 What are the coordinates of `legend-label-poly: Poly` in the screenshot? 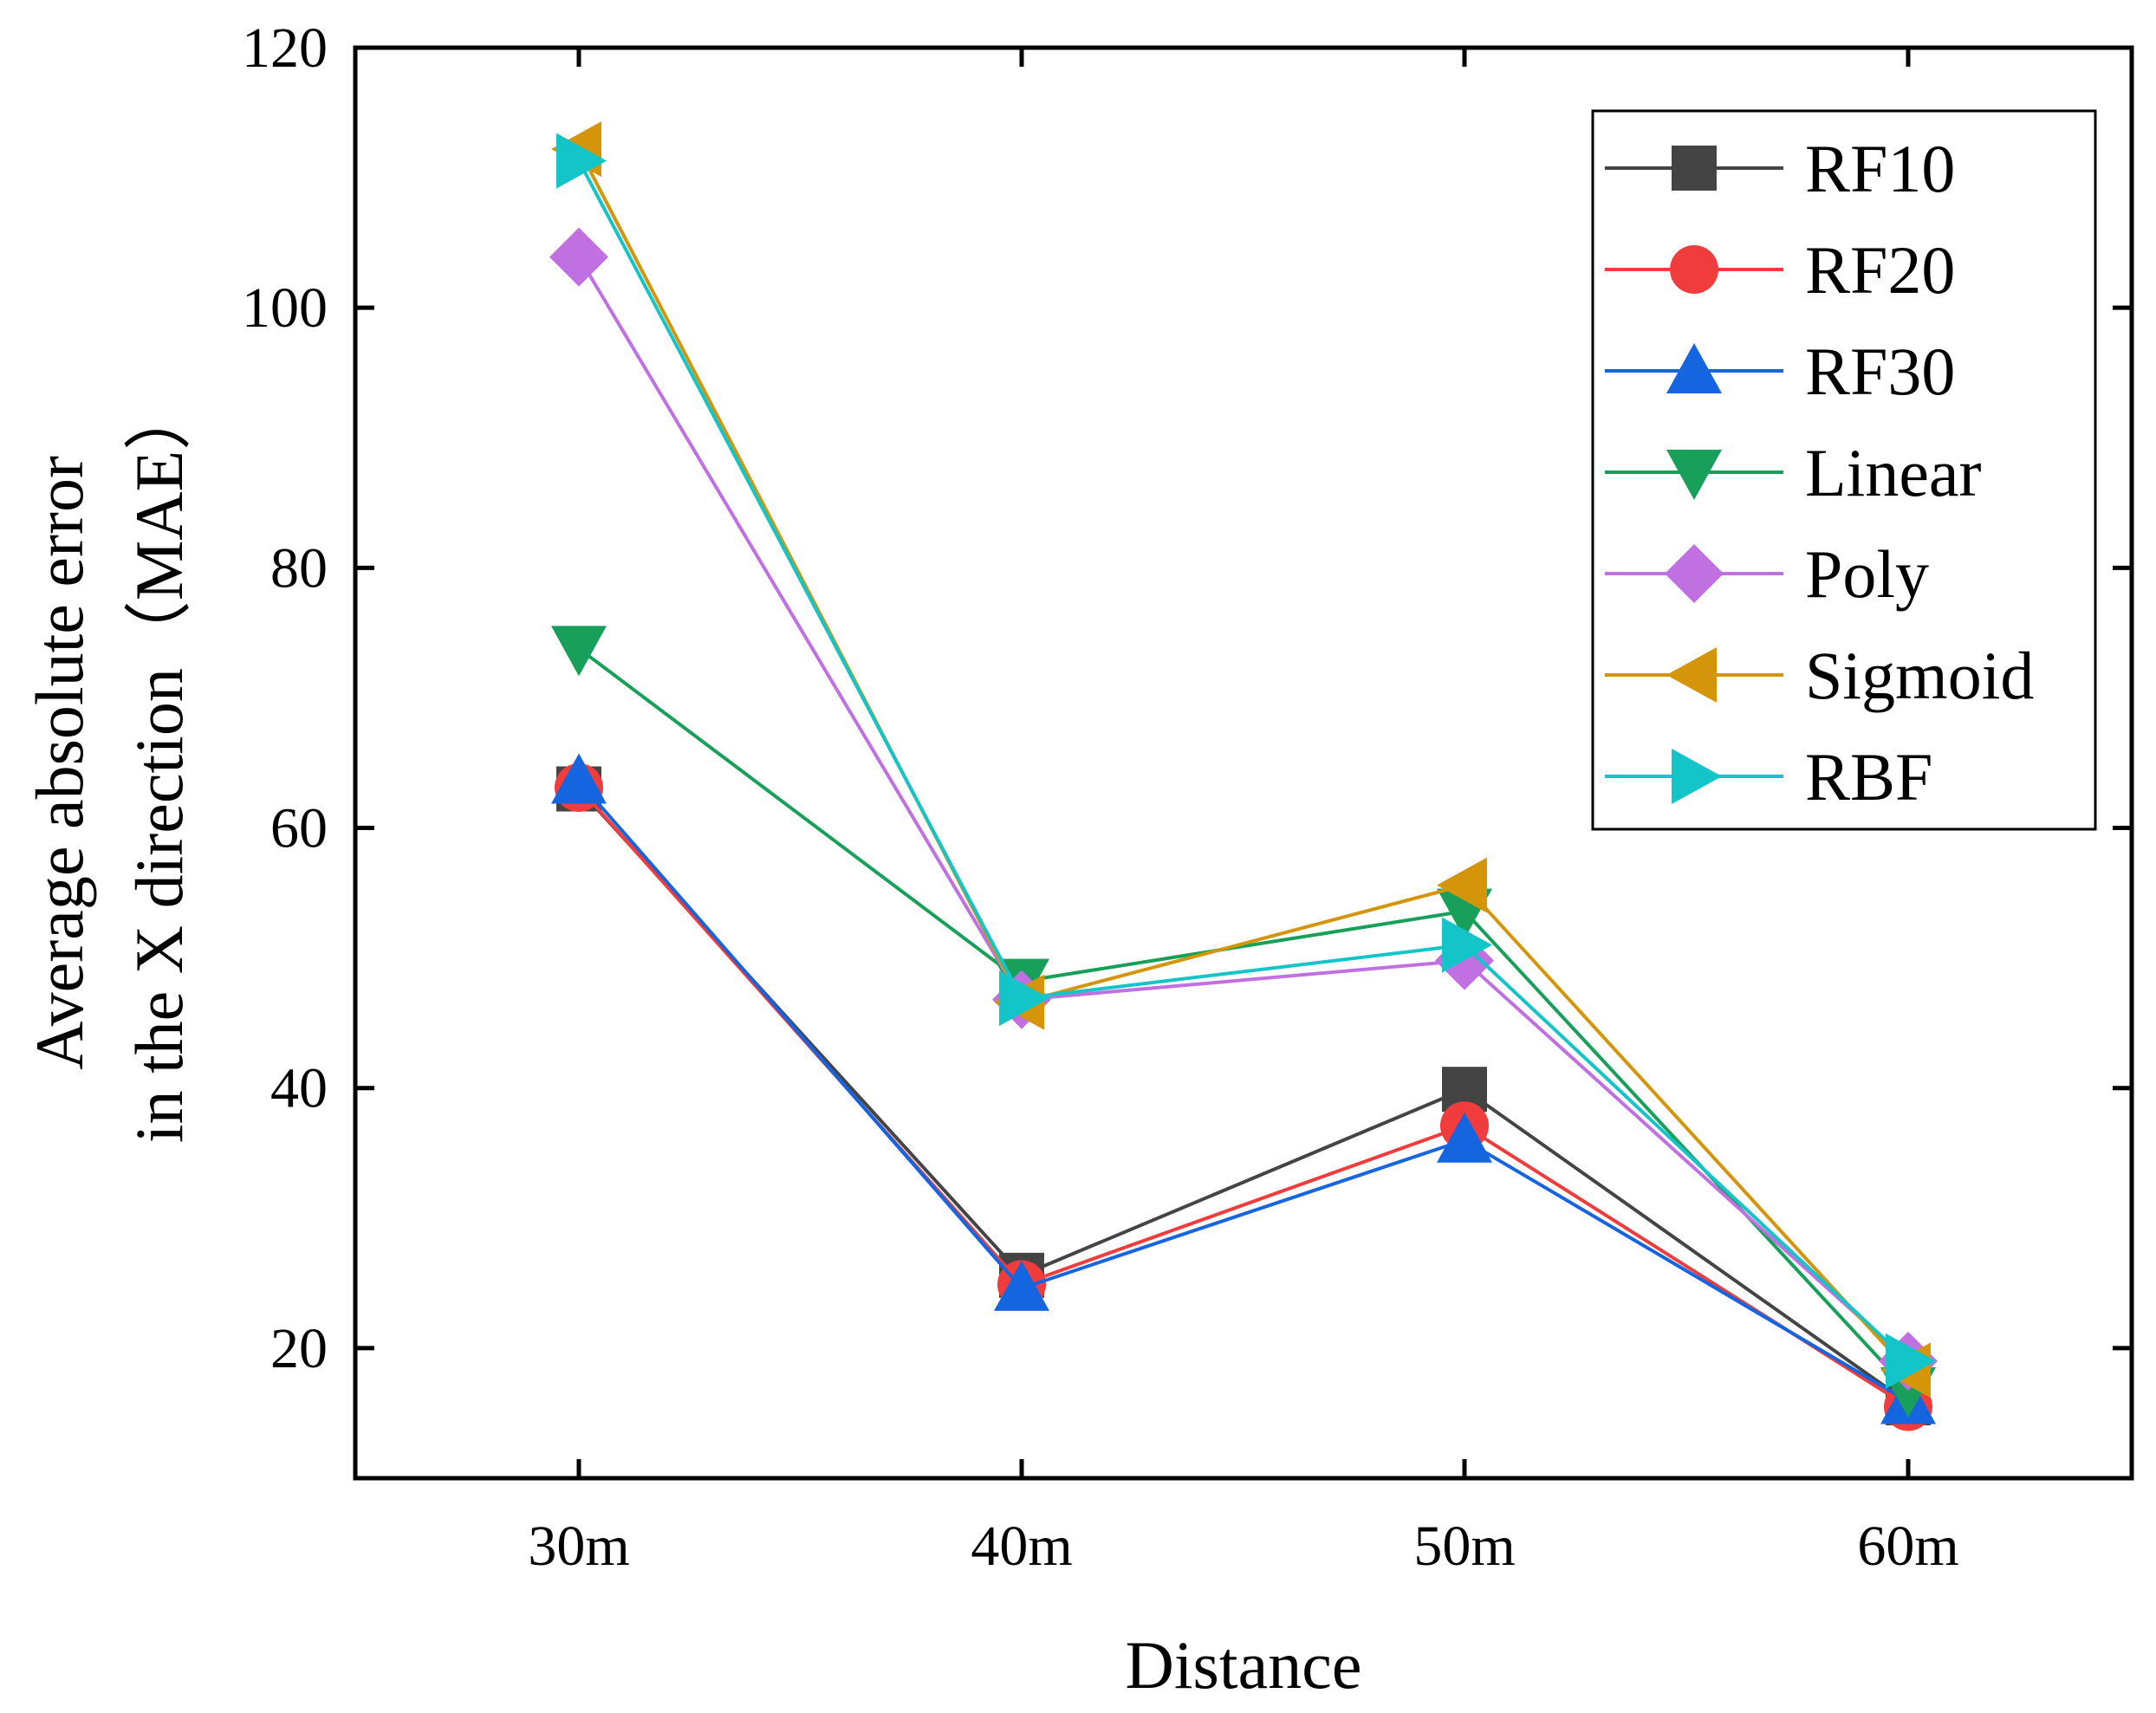 It's located at (1867, 574).